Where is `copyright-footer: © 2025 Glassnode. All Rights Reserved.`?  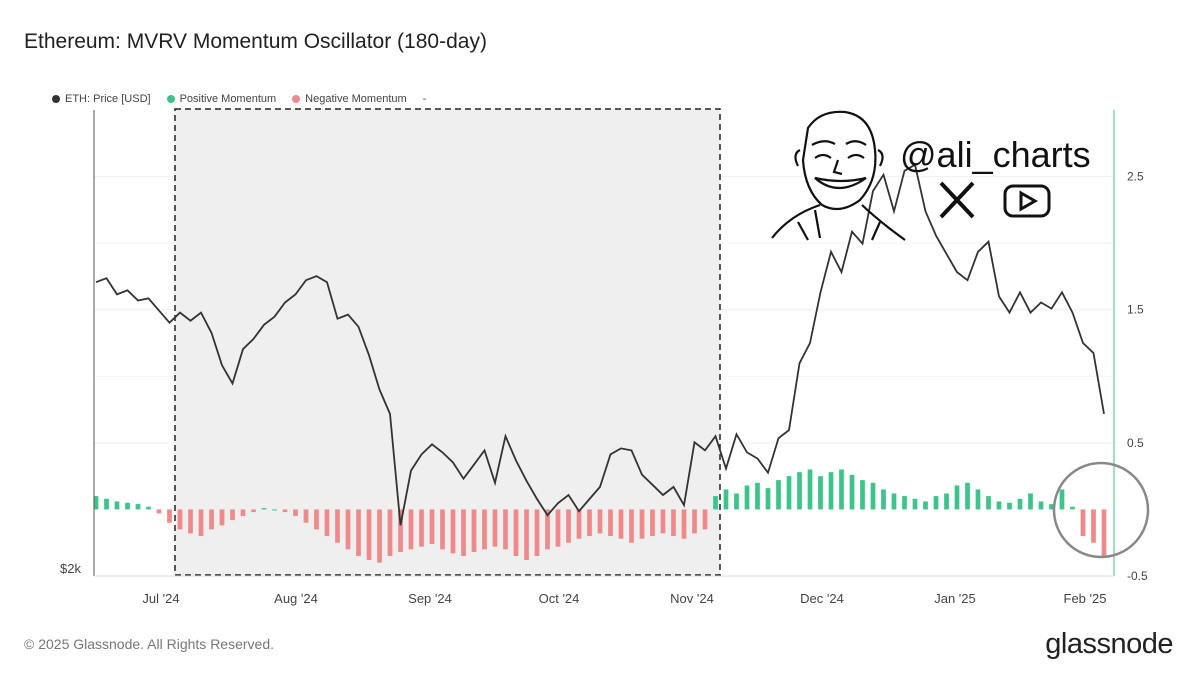
copyright-footer: © 2025 Glassnode. All Rights Reserved. is located at coordinates (149, 644).